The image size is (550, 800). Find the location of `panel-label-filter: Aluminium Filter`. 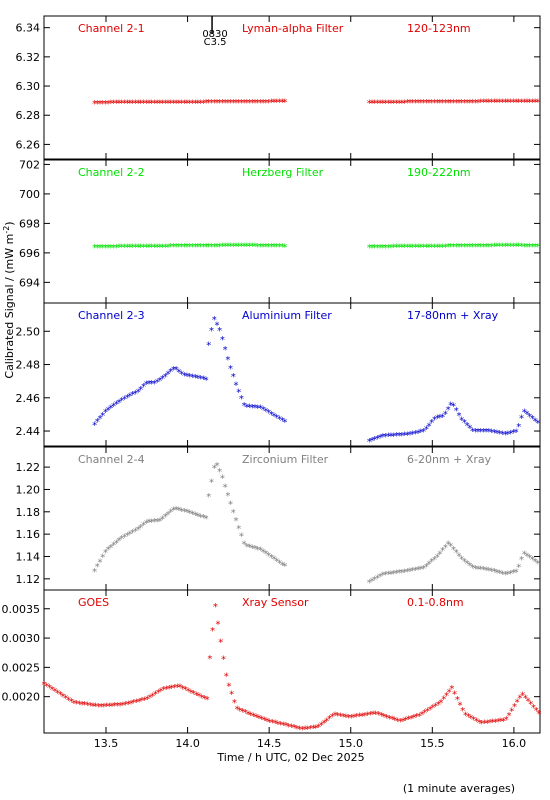

panel-label-filter: Aluminium Filter is located at coordinates (287, 315).